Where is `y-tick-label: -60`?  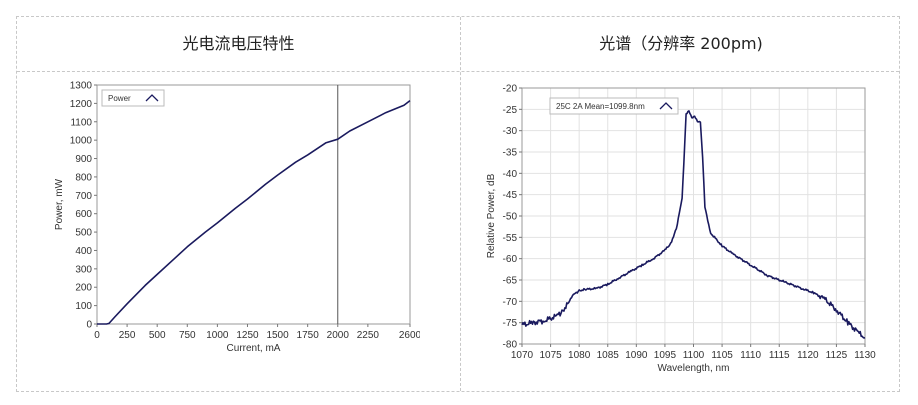
y-tick-label: -60 is located at coordinates (510, 259).